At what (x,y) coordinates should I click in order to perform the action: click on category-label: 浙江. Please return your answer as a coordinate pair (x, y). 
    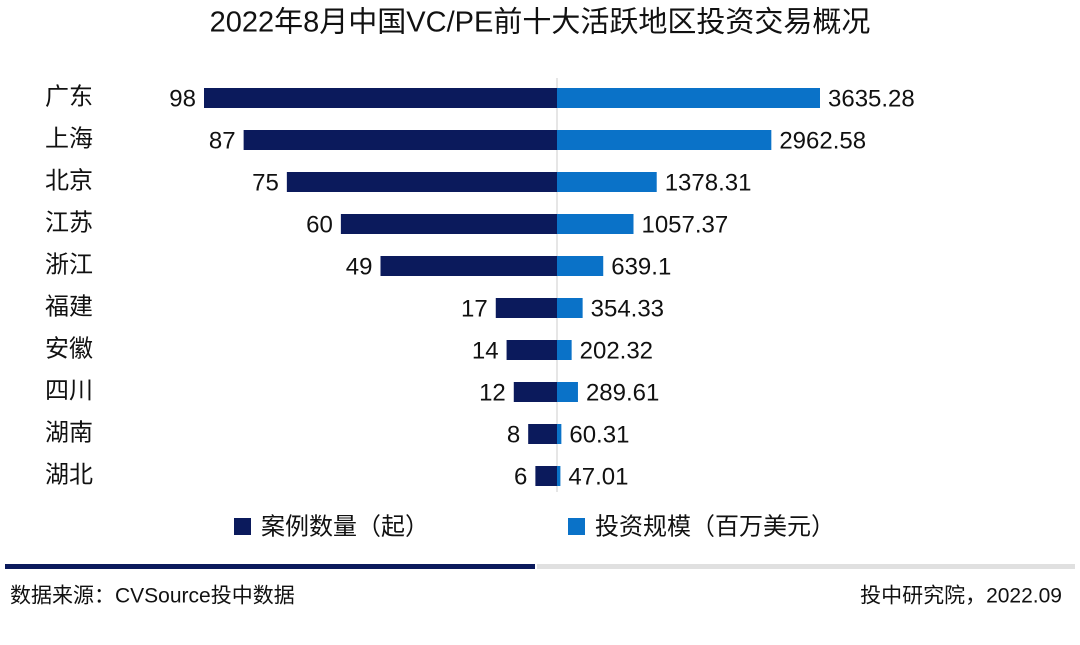
    Looking at the image, I should click on (69, 264).